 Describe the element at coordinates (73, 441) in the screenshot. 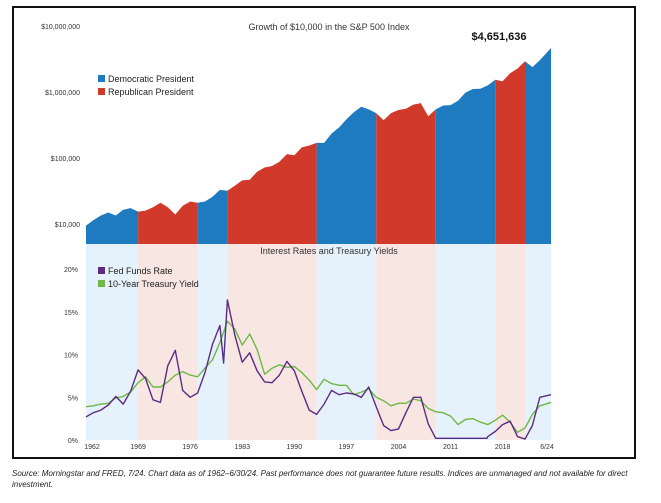

I see `bottom-y-tick-label: 0%` at that location.